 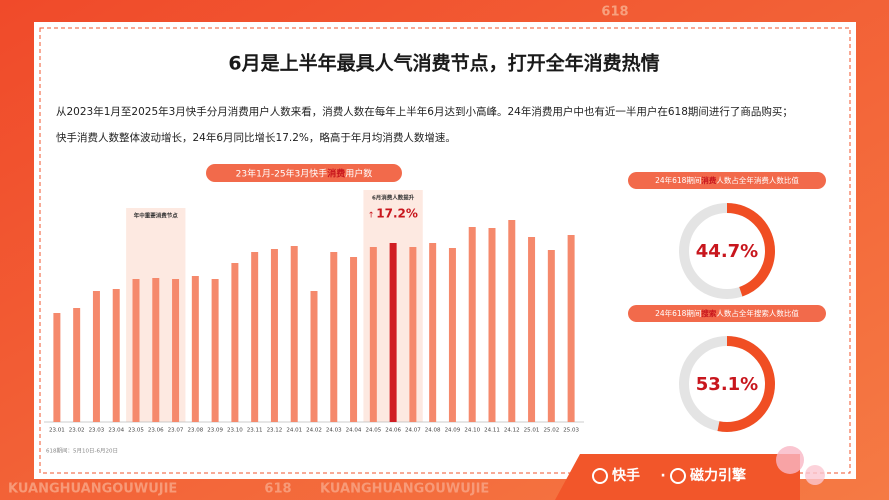 What do you see at coordinates (275, 431) in the screenshot?
I see `x-tick-label: 23.12` at bounding box center [275, 431].